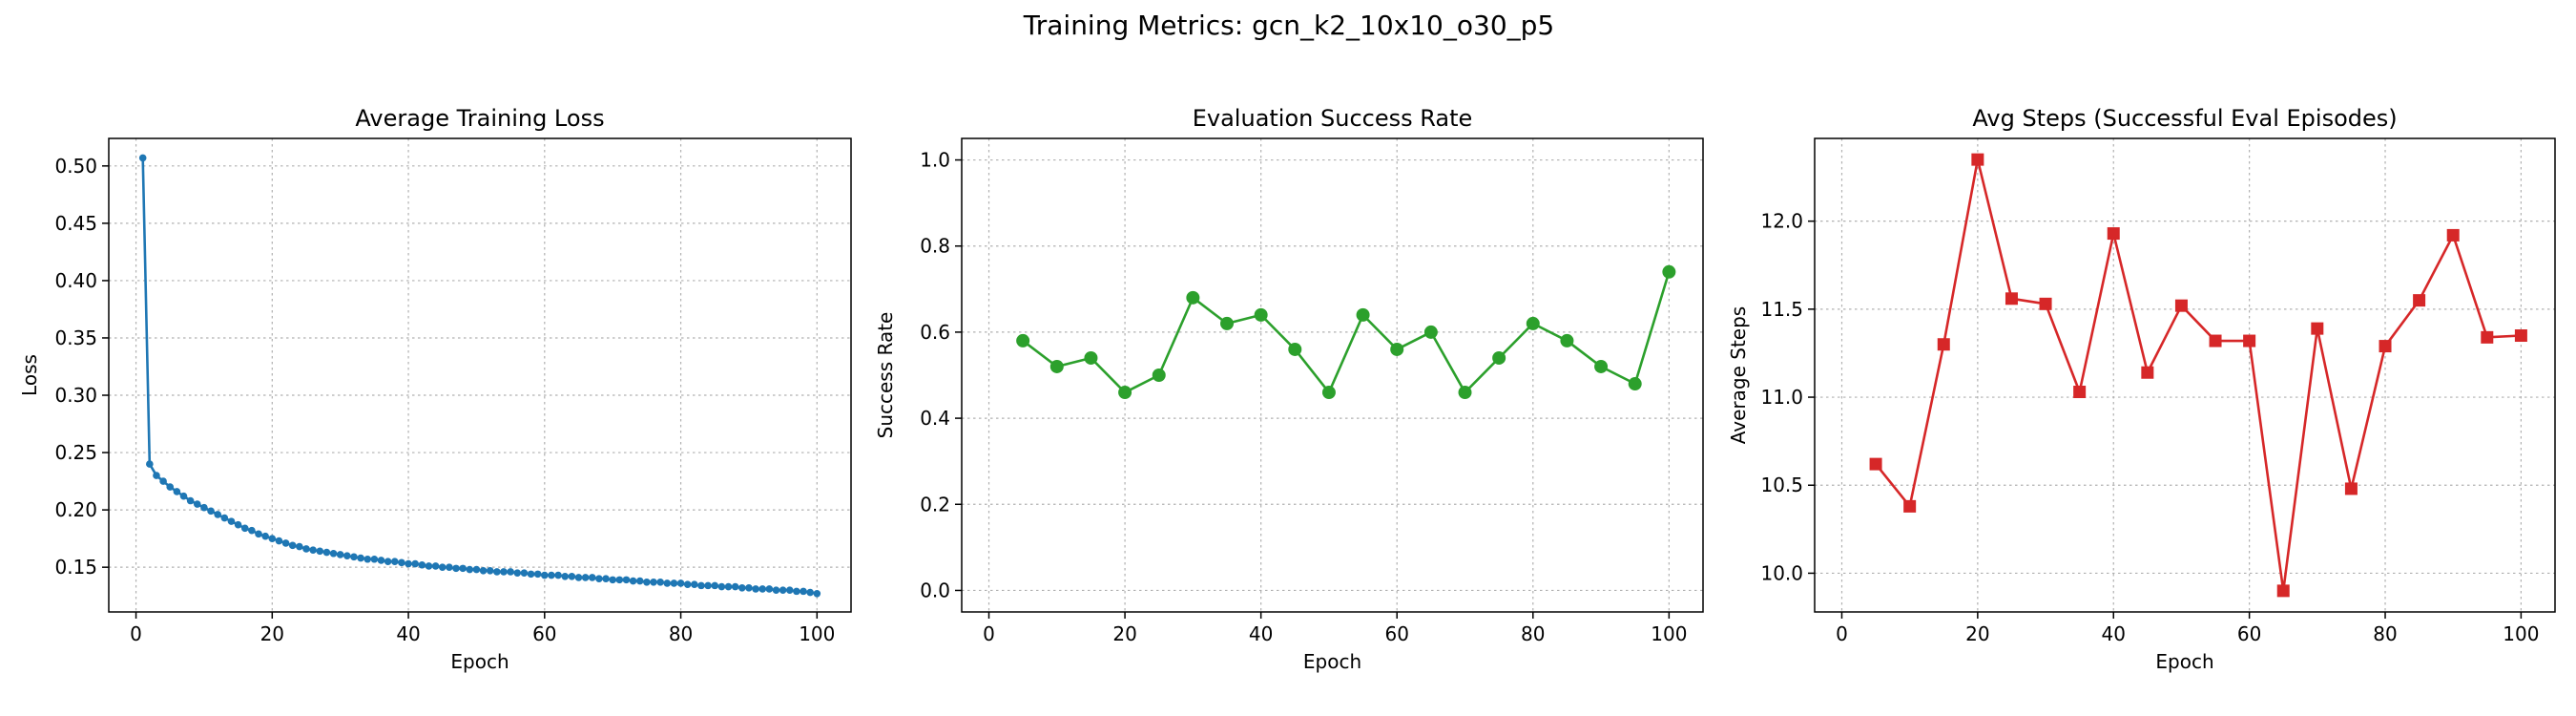 The height and width of the screenshot is (716, 2576). I want to click on y-axis-label: Loss, so click(29, 375).